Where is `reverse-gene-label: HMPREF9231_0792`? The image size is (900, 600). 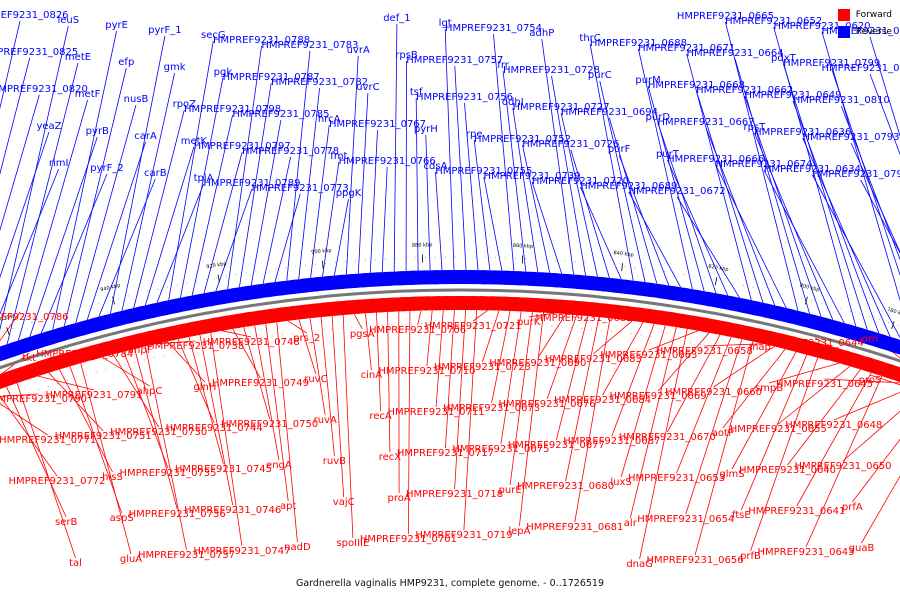
reverse-gene-label: HMPREF9231_0792 is located at coordinates (856, 174).